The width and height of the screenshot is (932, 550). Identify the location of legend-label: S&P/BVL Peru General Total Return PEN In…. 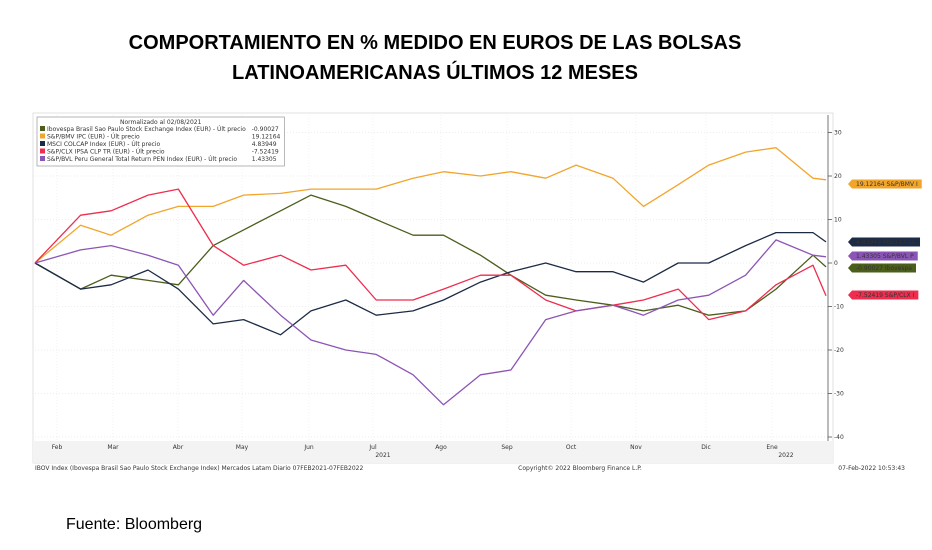
(142, 159).